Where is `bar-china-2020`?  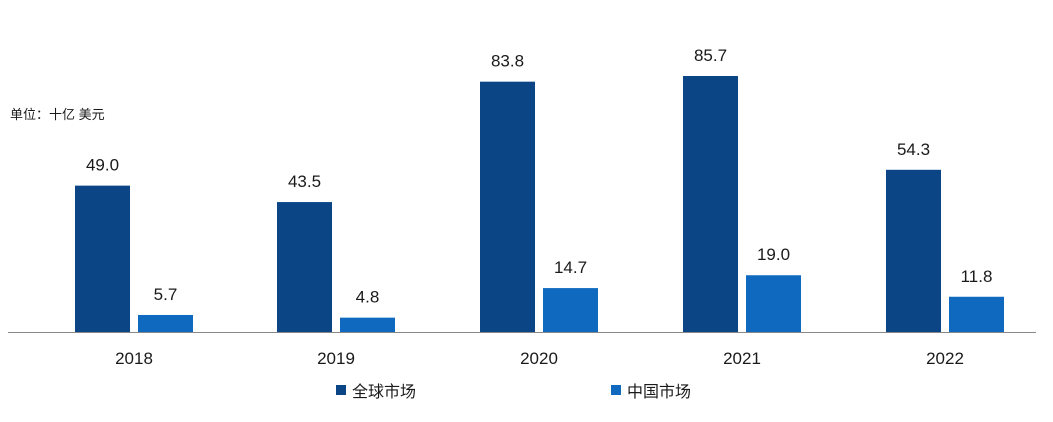 bar-china-2020 is located at coordinates (570, 310).